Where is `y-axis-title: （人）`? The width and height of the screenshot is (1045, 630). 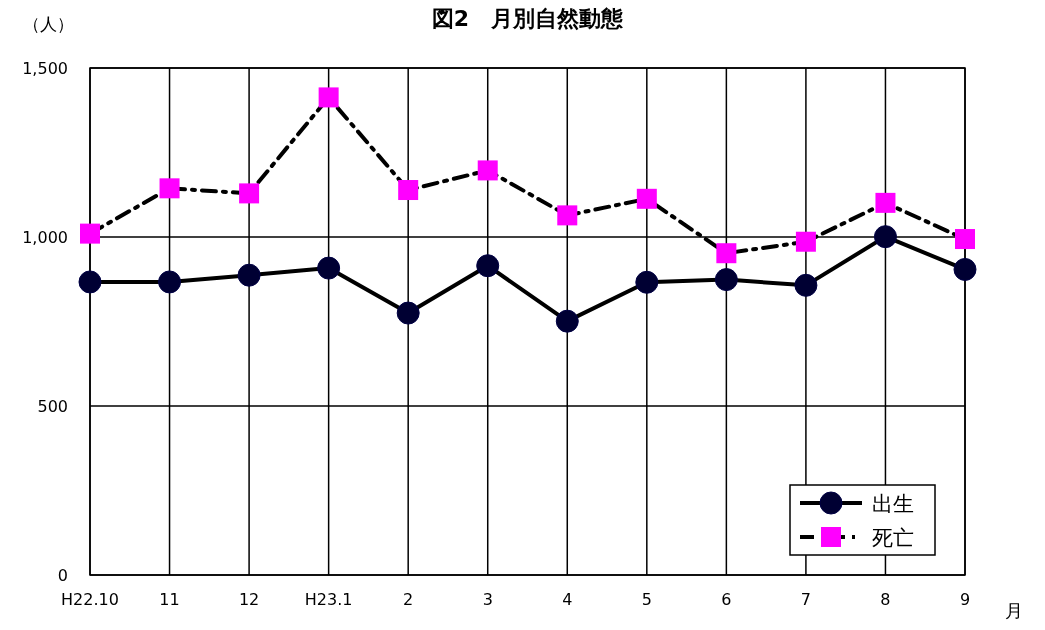 y-axis-title: （人） is located at coordinates (48, 24).